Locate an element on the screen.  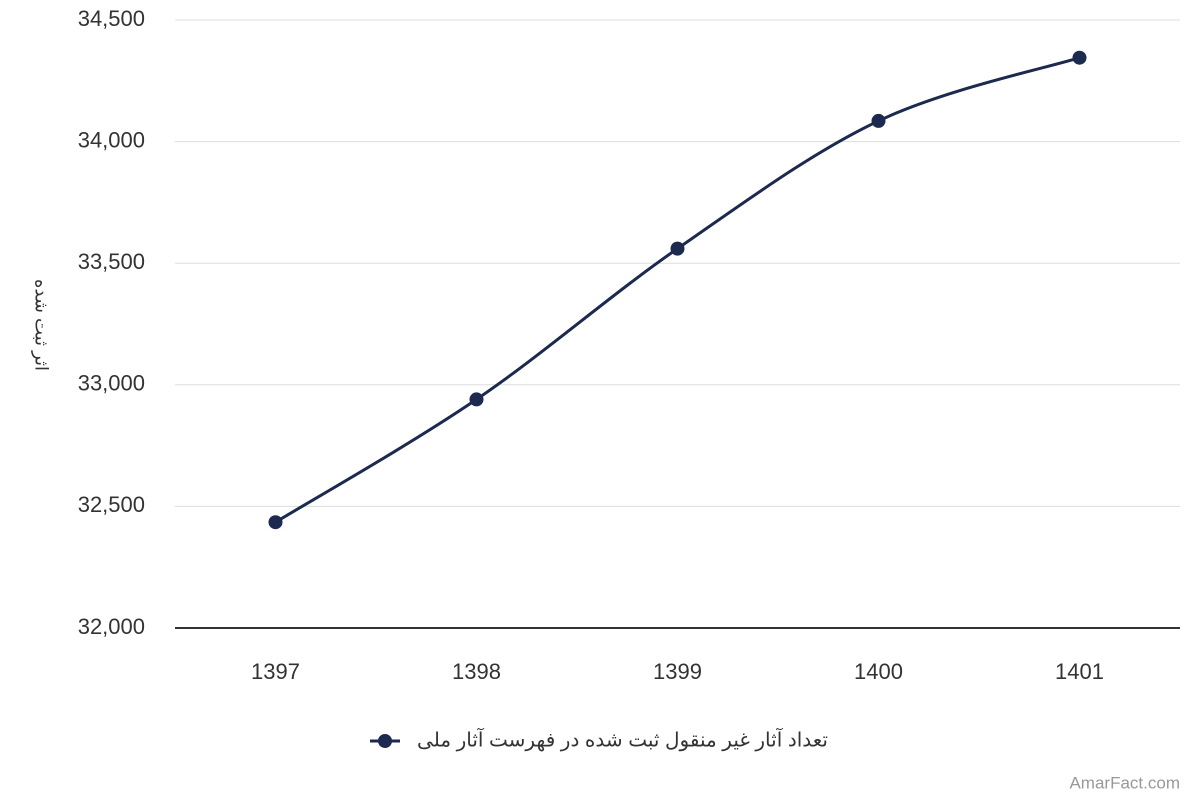
watermark: AmarFact.com is located at coordinates (1124, 782).